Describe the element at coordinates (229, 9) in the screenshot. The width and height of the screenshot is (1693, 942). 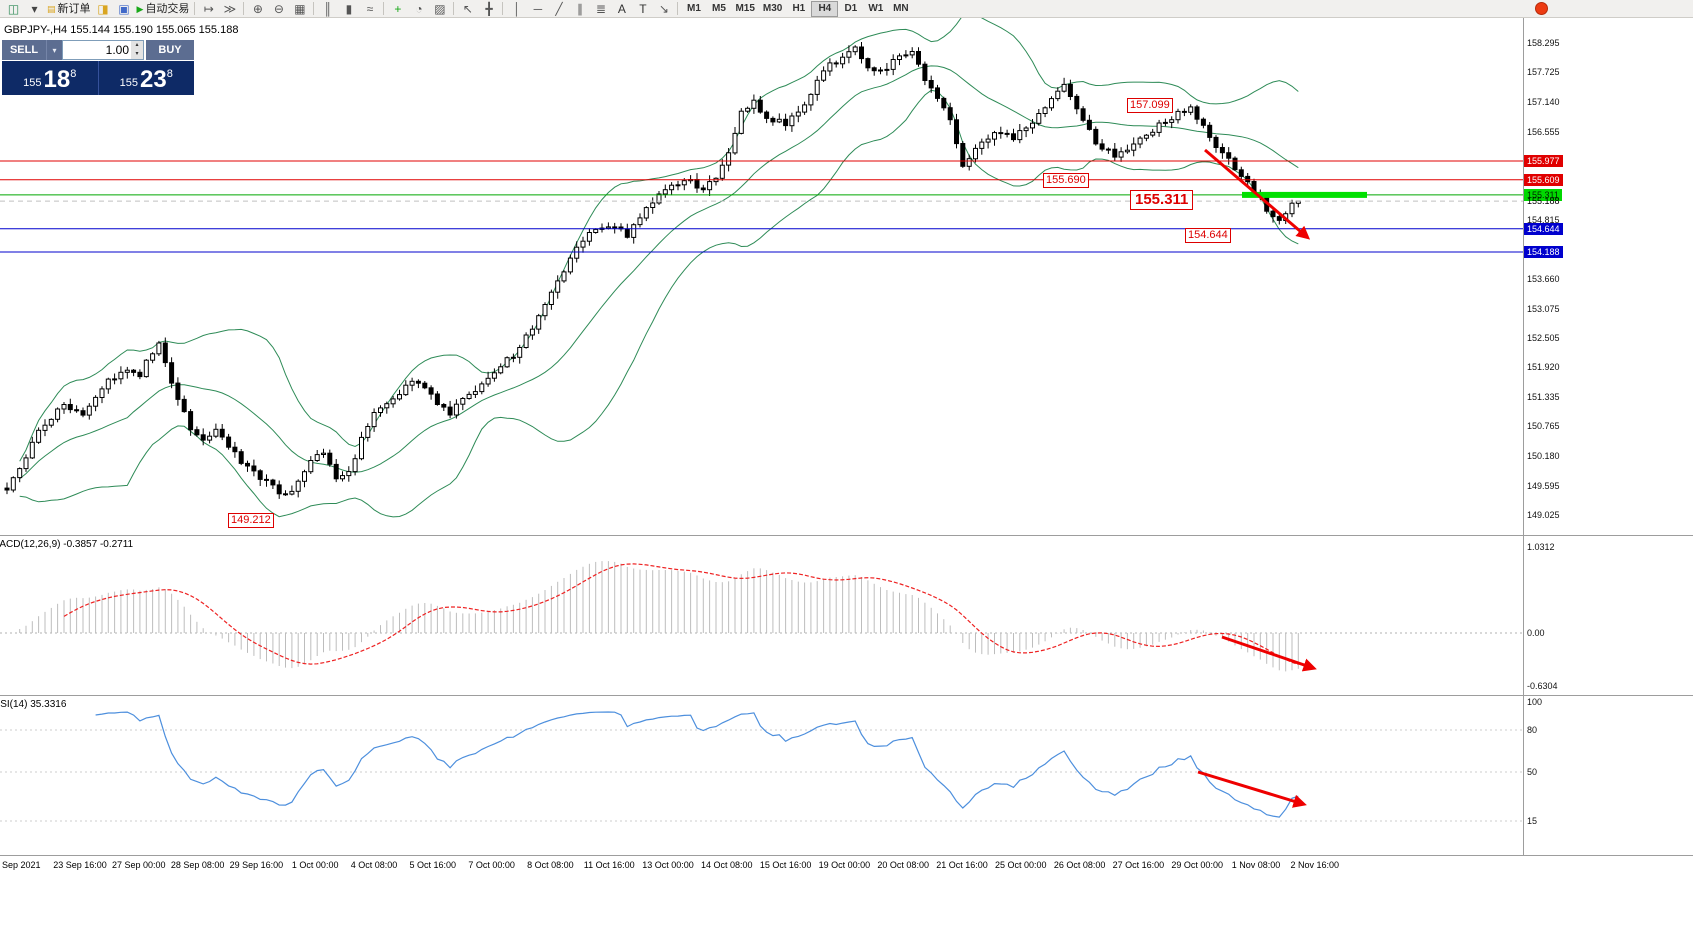
I see `auto-scroll-icon: ≫` at that location.